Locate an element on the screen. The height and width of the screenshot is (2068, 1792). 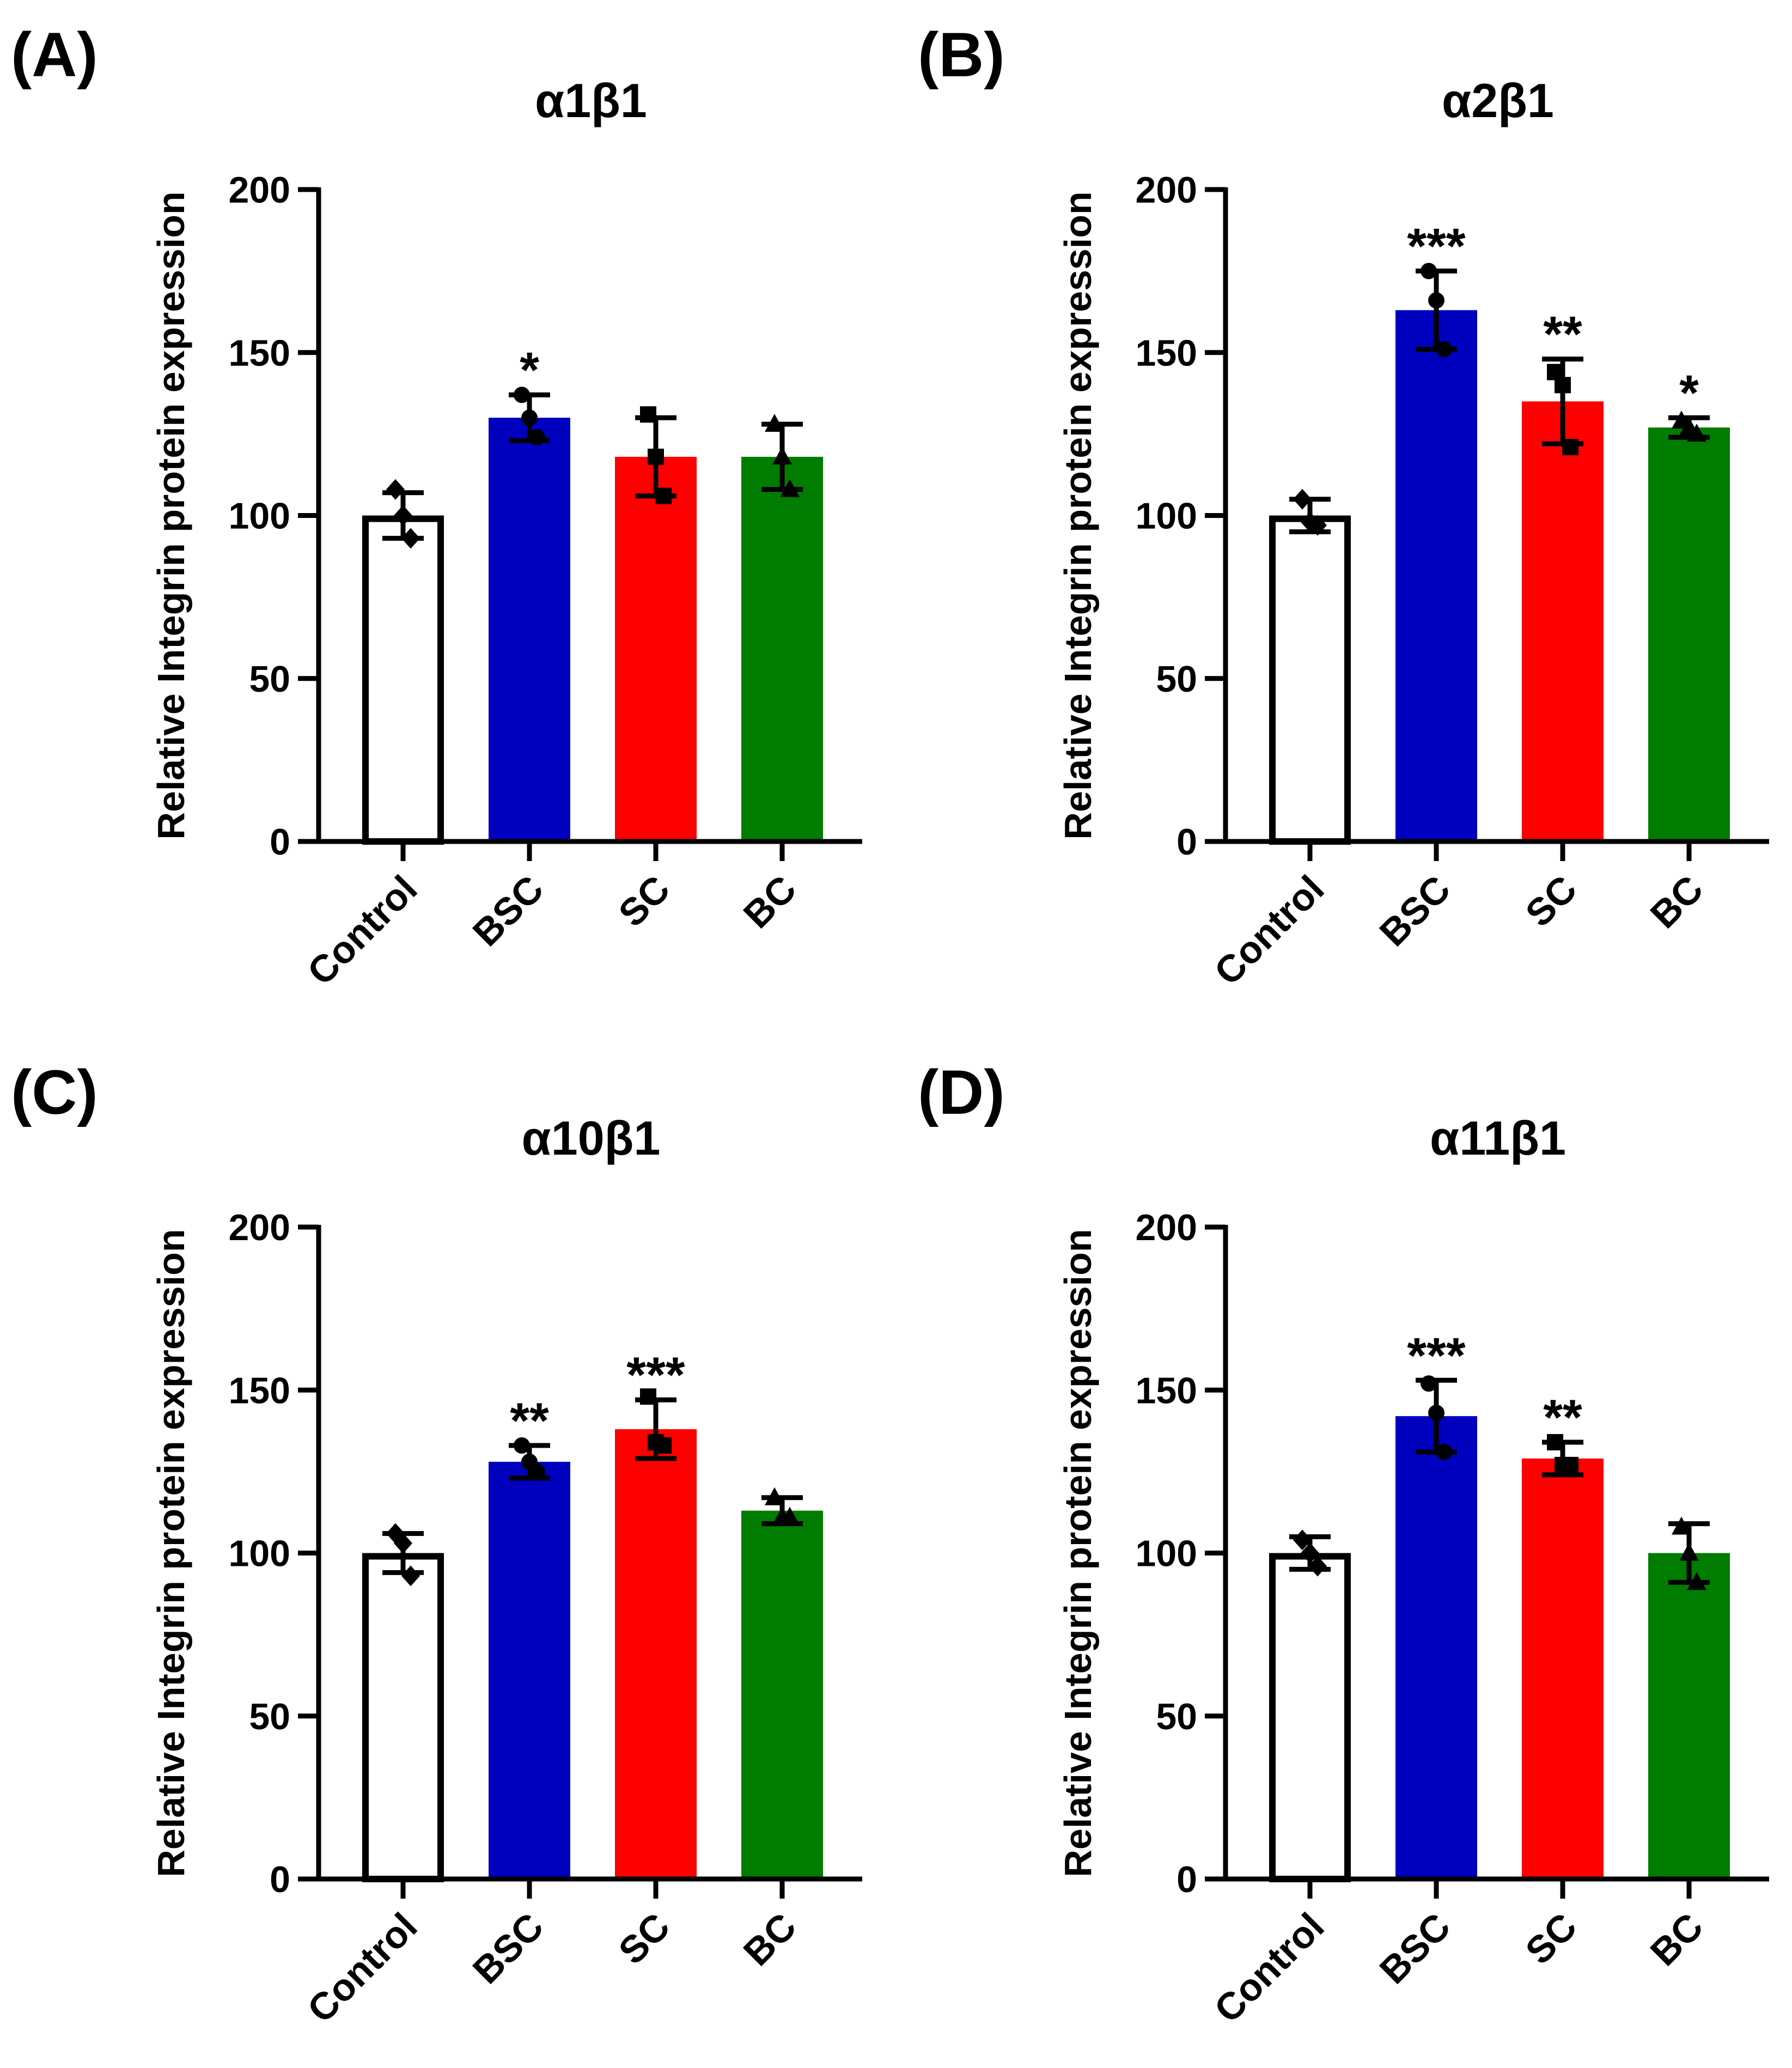
chart-title: α10β1 is located at coordinates (591, 1138).